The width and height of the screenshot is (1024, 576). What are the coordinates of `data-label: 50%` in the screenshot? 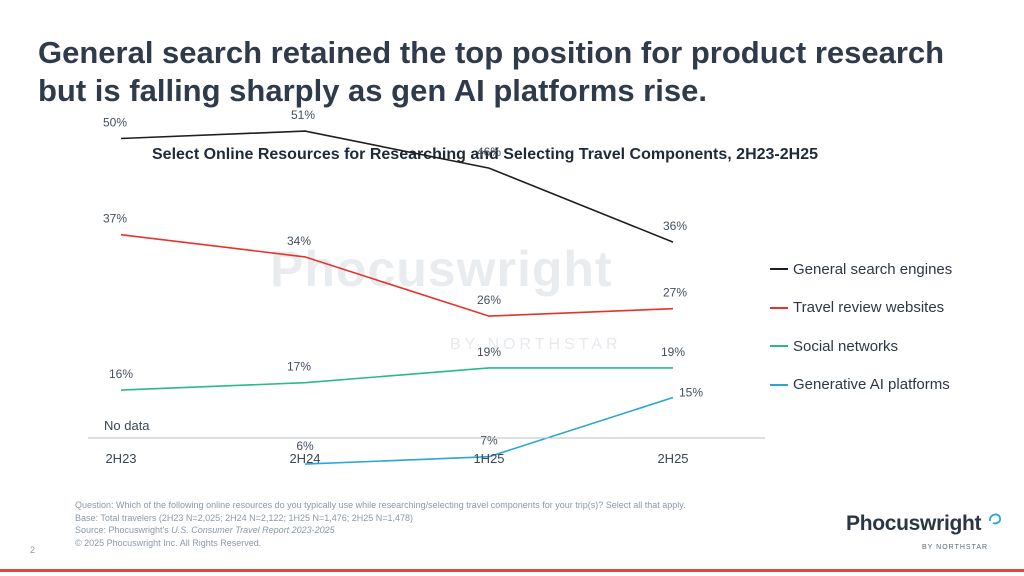 It's located at (115, 123).